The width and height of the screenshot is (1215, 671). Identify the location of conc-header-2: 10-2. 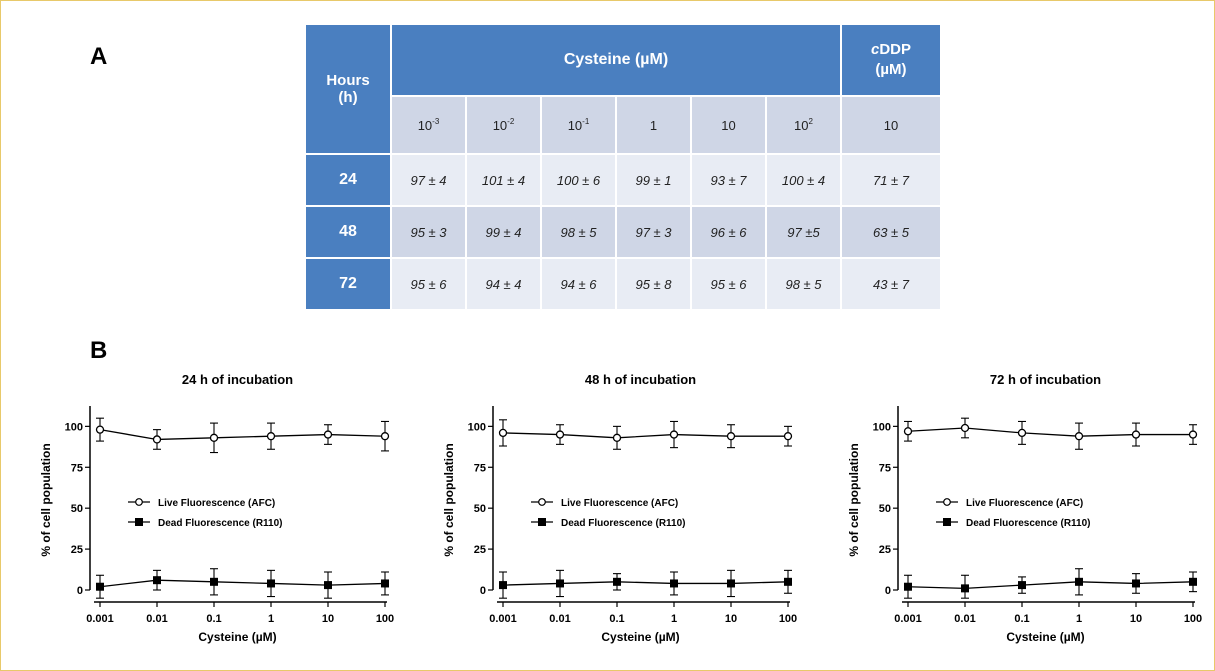
(504, 126).